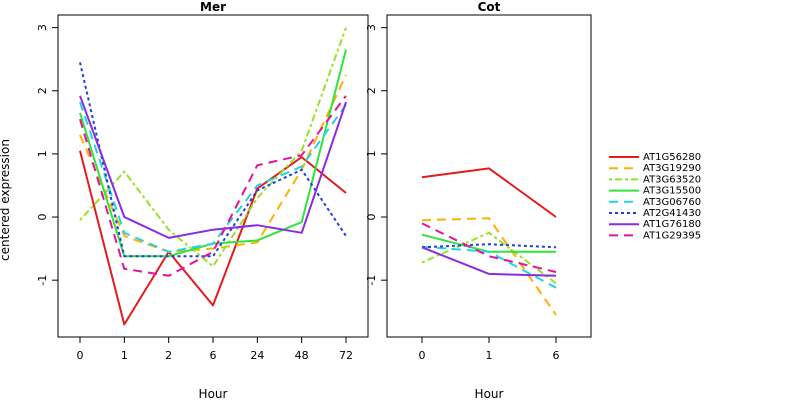 Image resolution: width=800 pixels, height=405 pixels. Describe the element at coordinates (672, 157) in the screenshot. I see `legend-label: AT1G56280` at that location.